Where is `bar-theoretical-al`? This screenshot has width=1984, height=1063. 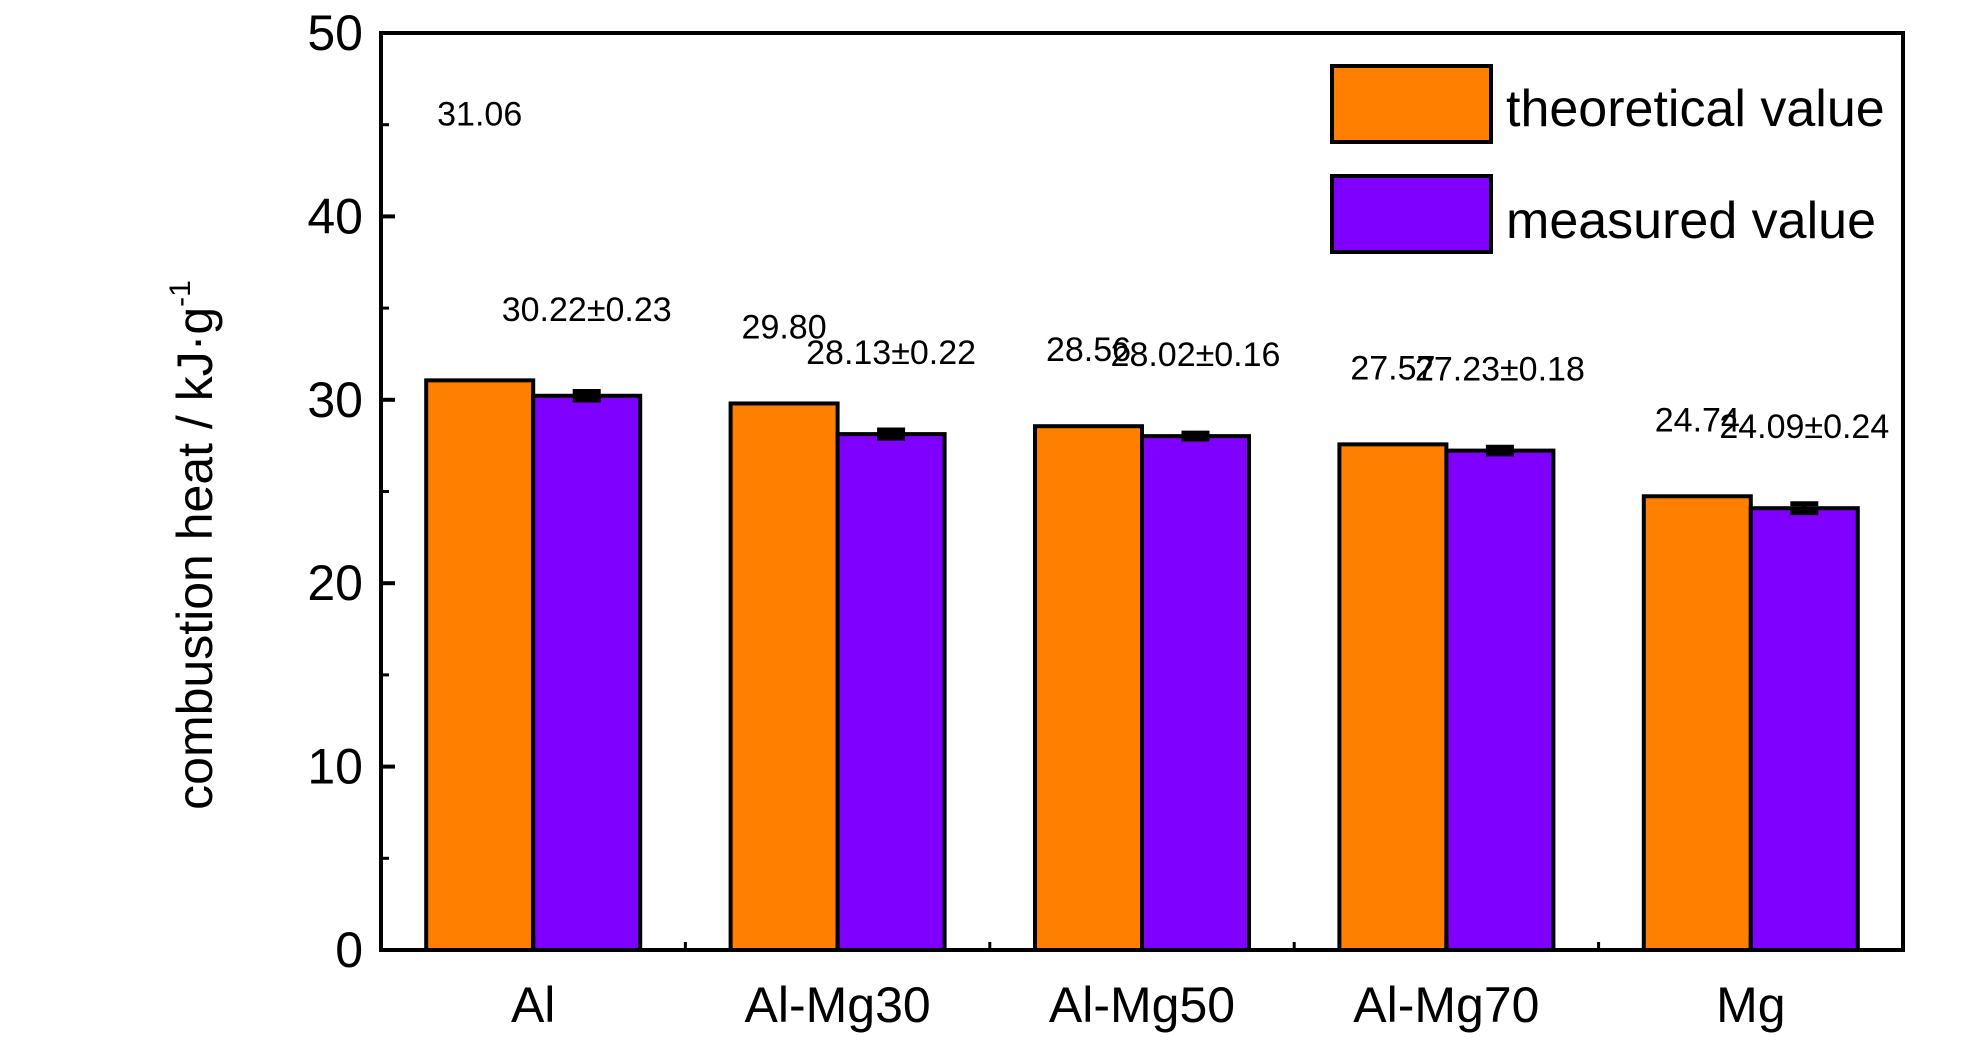 bar-theoretical-al is located at coordinates (480, 665).